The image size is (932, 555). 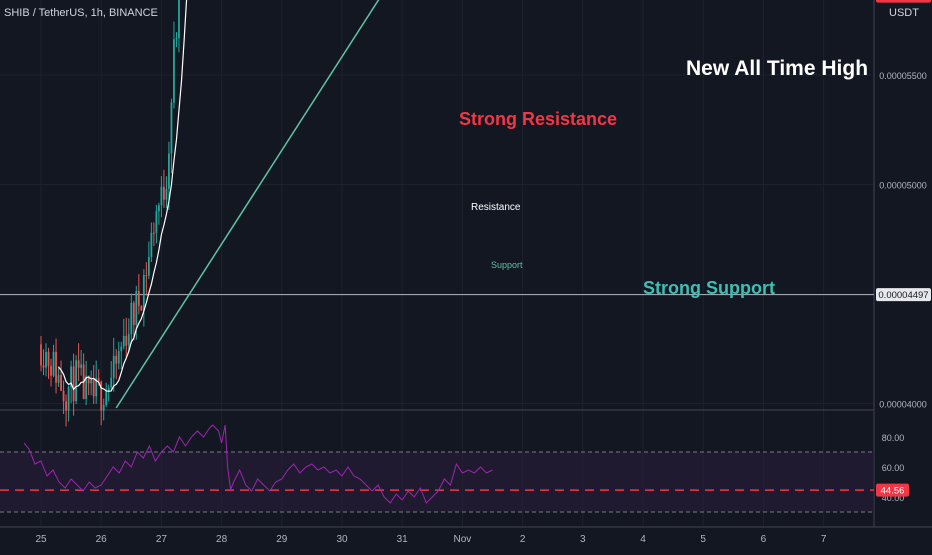 I want to click on time-tick-label: 26, so click(x=102, y=539).